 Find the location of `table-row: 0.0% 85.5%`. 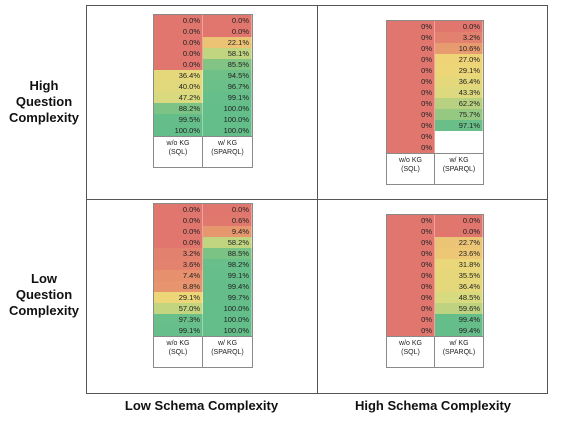

table-row: 0.0% 85.5% is located at coordinates (203, 64).